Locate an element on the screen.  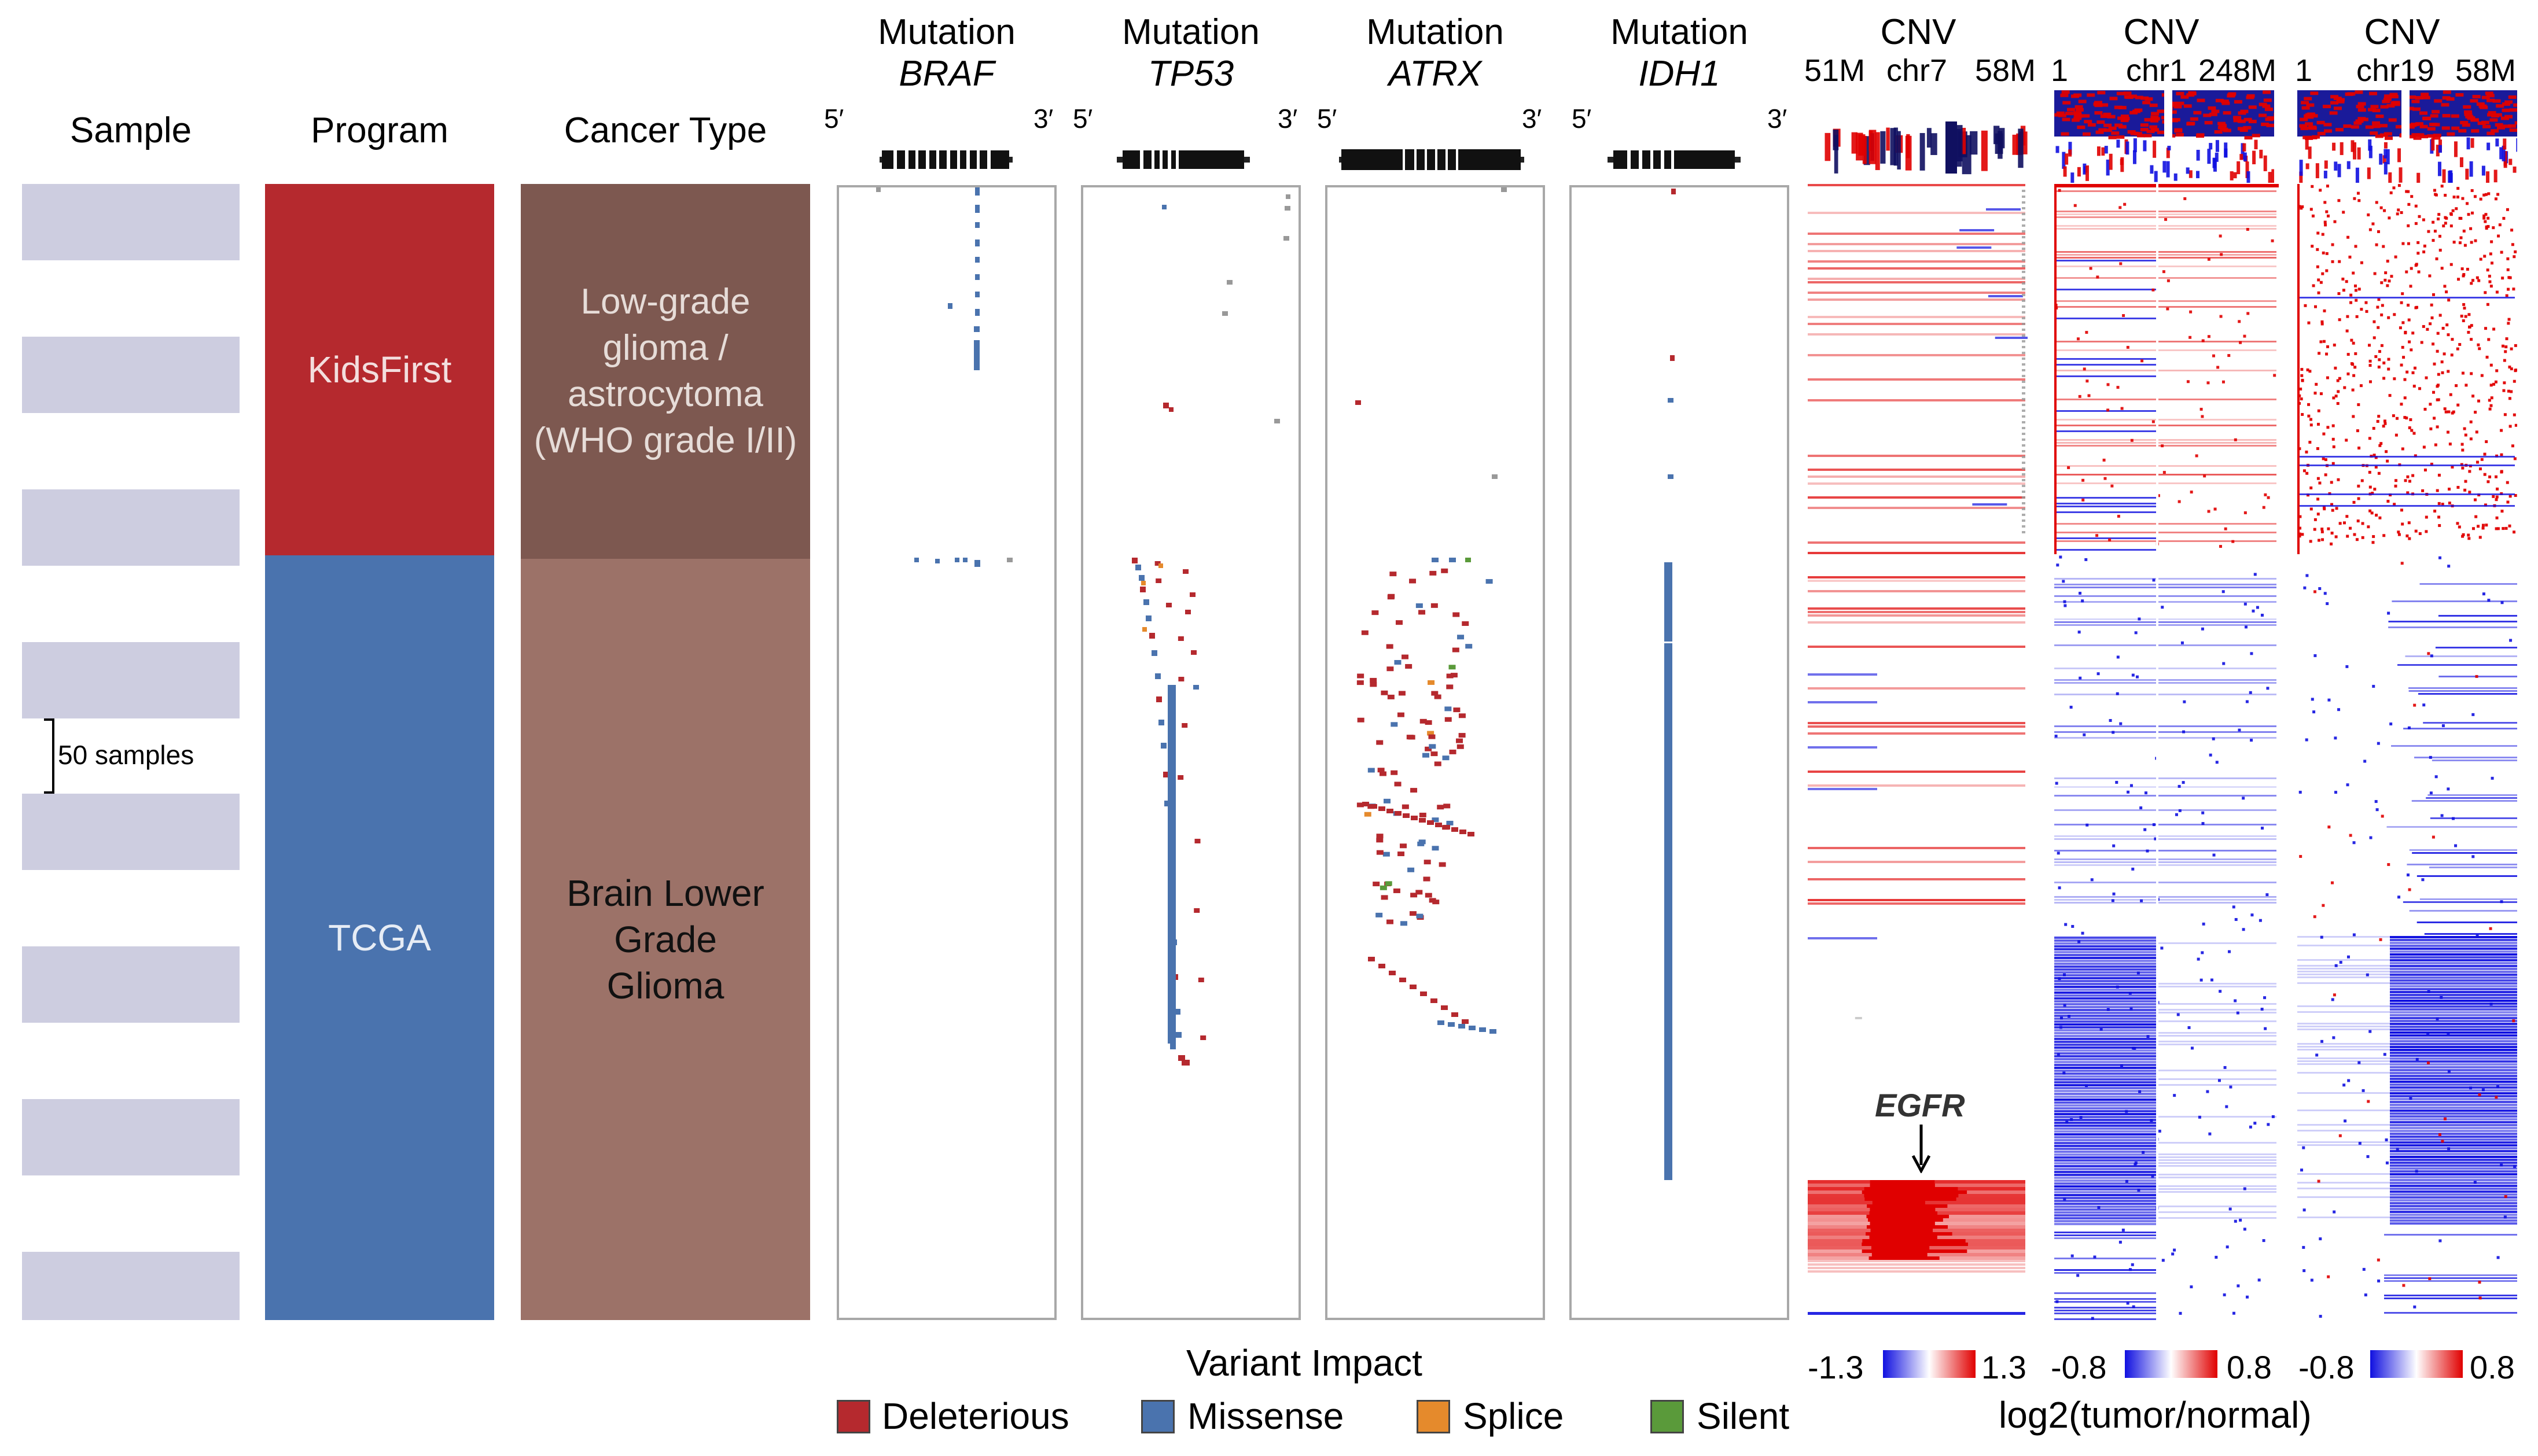
cnv-summary-chr1 is located at coordinates (2168, 138).